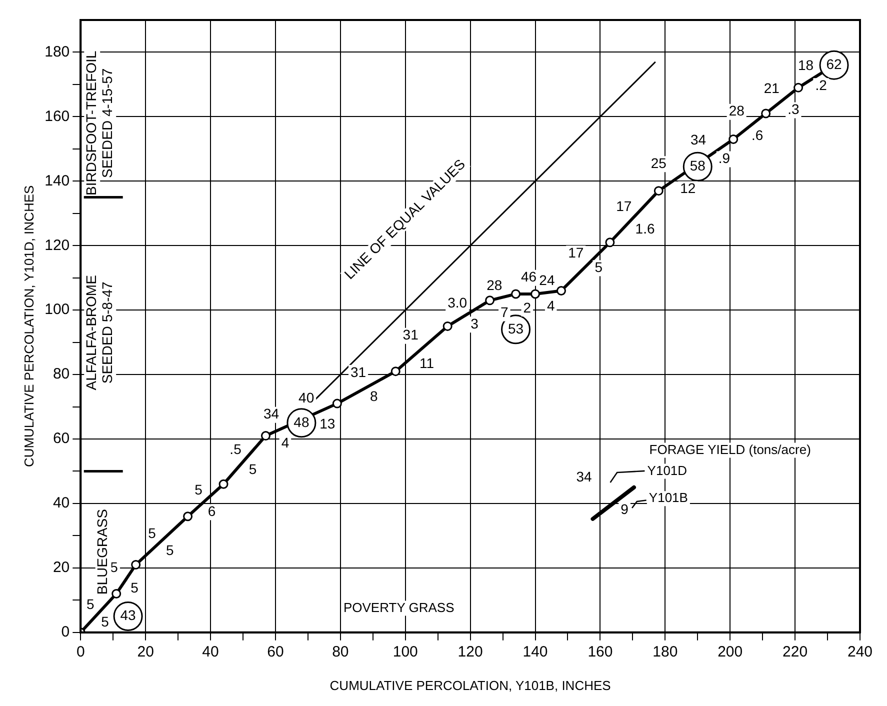  I want to click on x-tick-label: 160, so click(600, 652).